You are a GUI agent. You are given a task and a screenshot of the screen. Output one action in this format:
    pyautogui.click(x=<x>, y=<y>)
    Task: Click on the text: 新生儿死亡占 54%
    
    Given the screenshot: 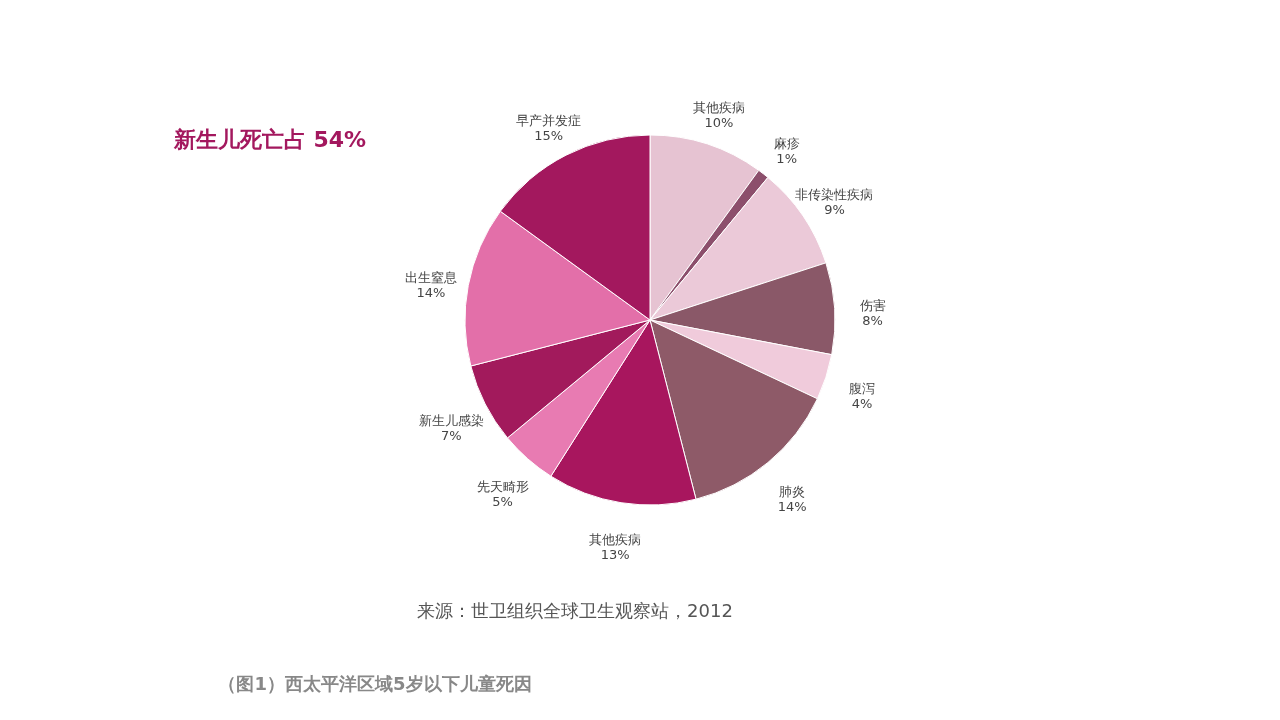 What is the action you would take?
    pyautogui.click(x=269, y=139)
    